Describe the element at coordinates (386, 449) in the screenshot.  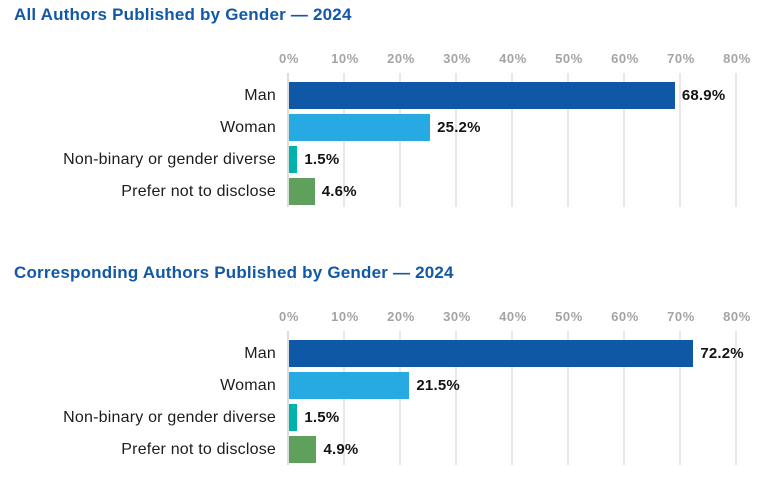
I see `bar-row: Prefer not to disclose 4.9%` at that location.